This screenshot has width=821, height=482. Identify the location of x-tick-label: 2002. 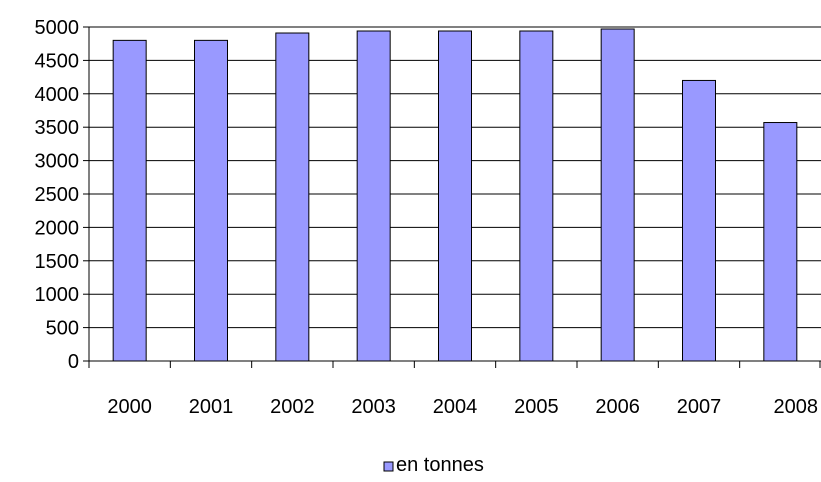
(292, 407).